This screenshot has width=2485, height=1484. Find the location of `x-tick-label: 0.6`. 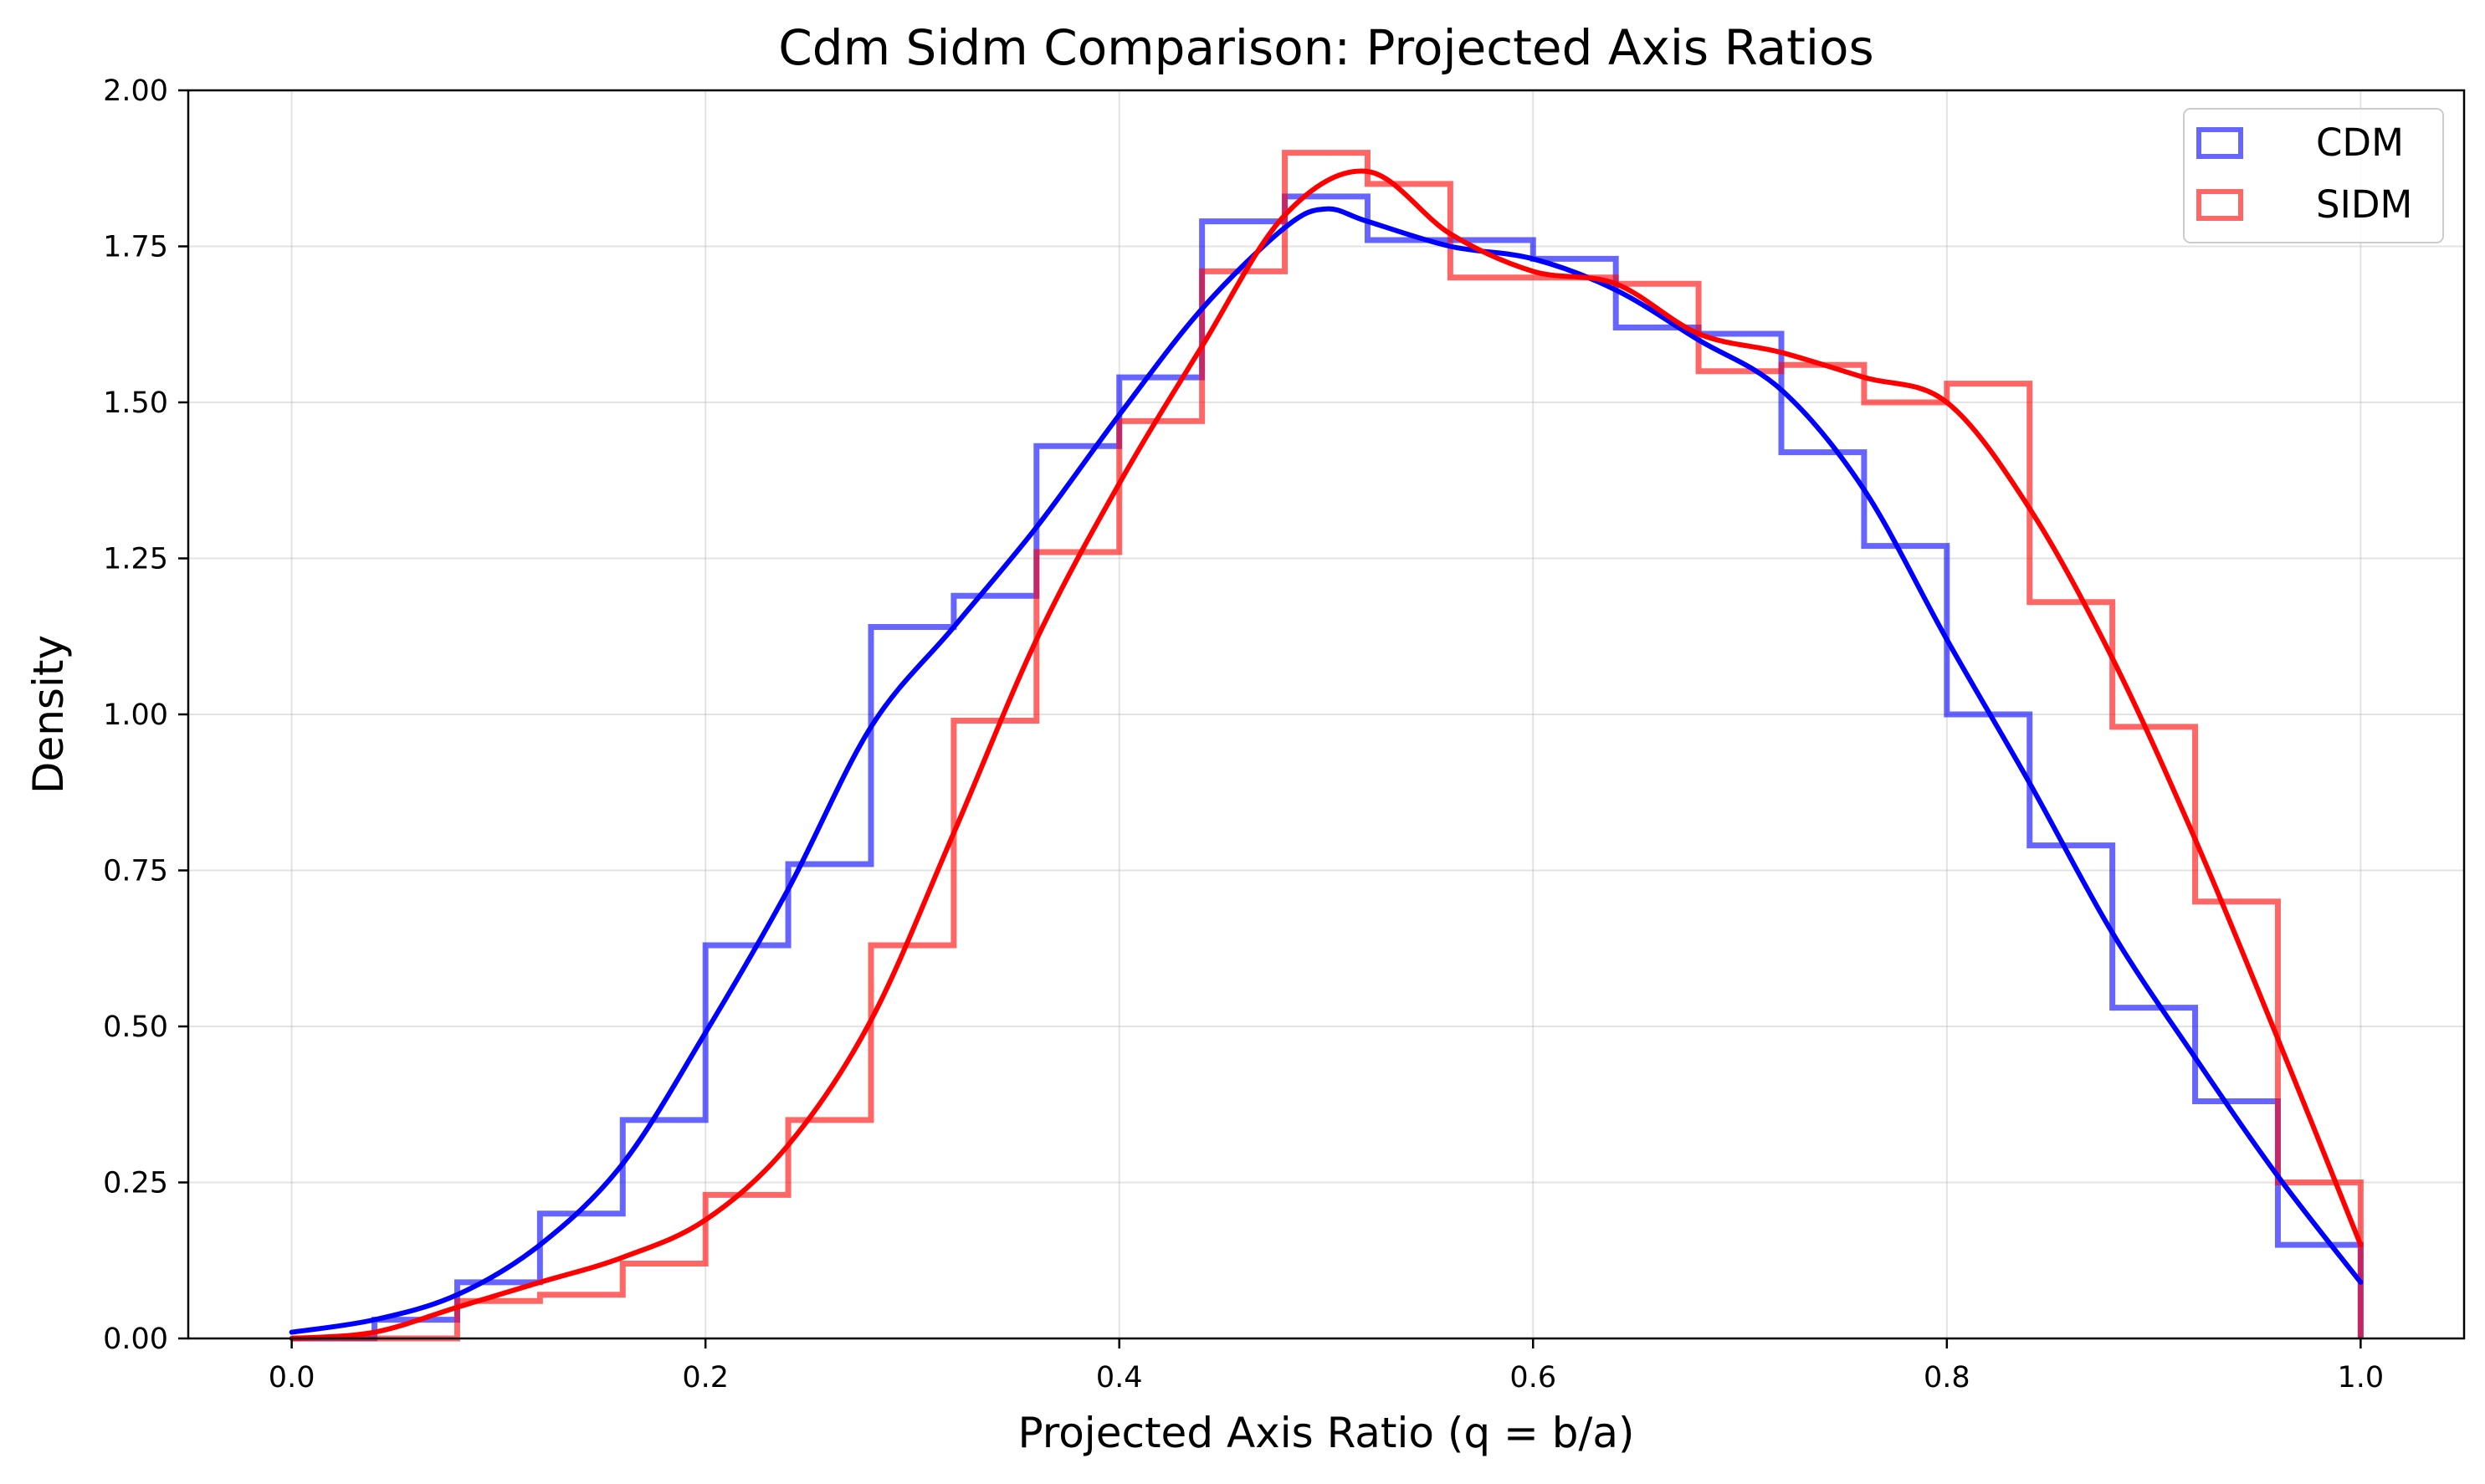

x-tick-label: 0.6 is located at coordinates (1533, 1377).